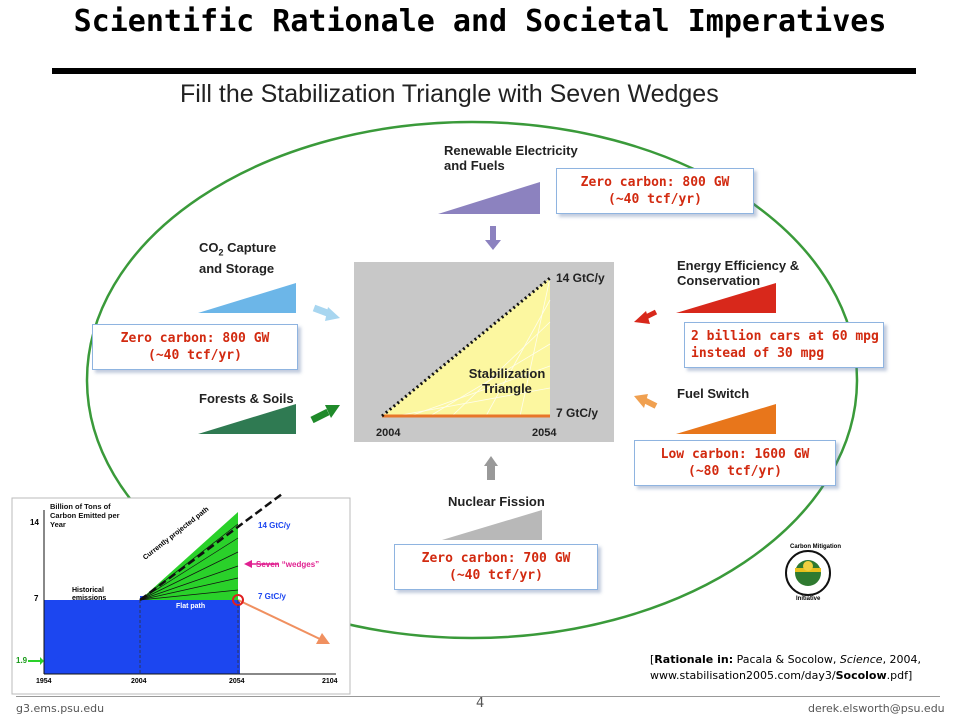 Image resolution: width=960 pixels, height=720 pixels. Describe the element at coordinates (221, 252) in the screenshot. I see `co2-subscript: 2` at that location.